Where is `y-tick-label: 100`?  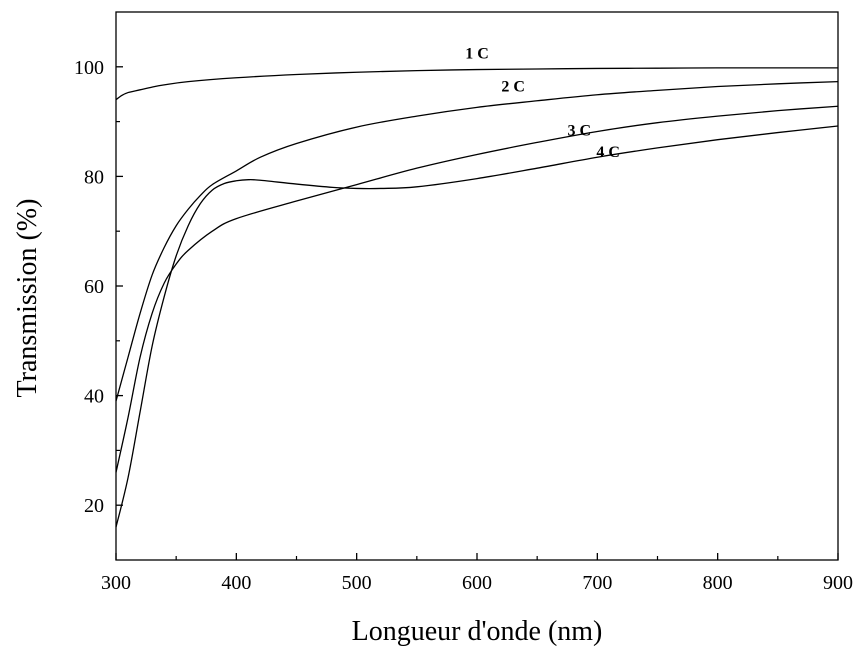
y-tick-label: 100 is located at coordinates (89, 68).